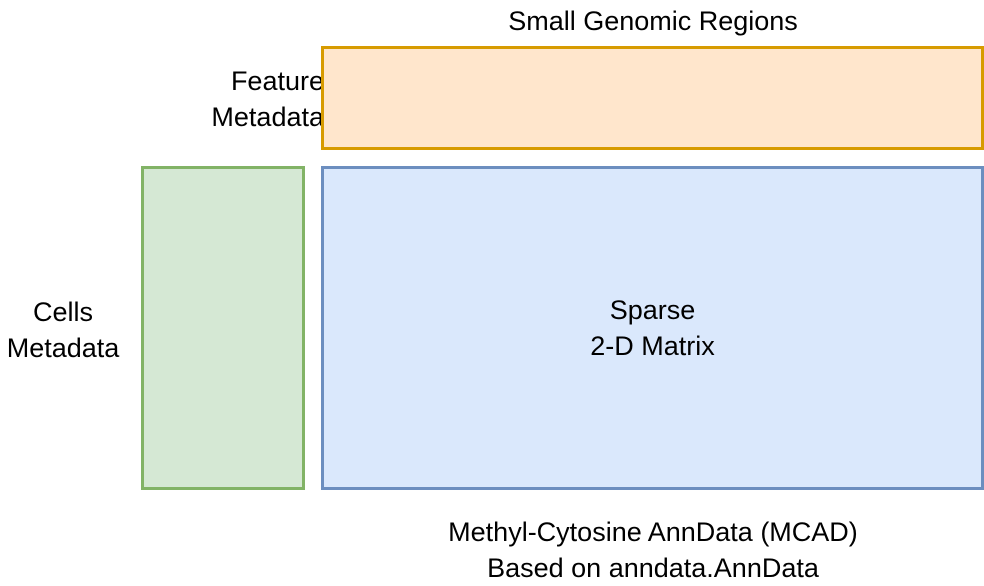 This screenshot has height=586, width=984. I want to click on cells-metadata-label: Cells Metadata, so click(63, 330).